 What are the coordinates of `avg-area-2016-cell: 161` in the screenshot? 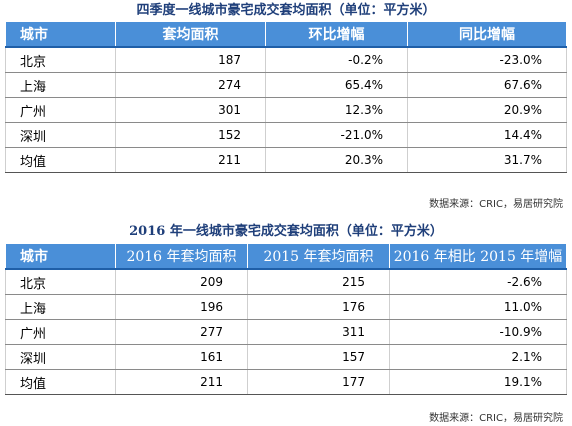 It's located at (181, 357).